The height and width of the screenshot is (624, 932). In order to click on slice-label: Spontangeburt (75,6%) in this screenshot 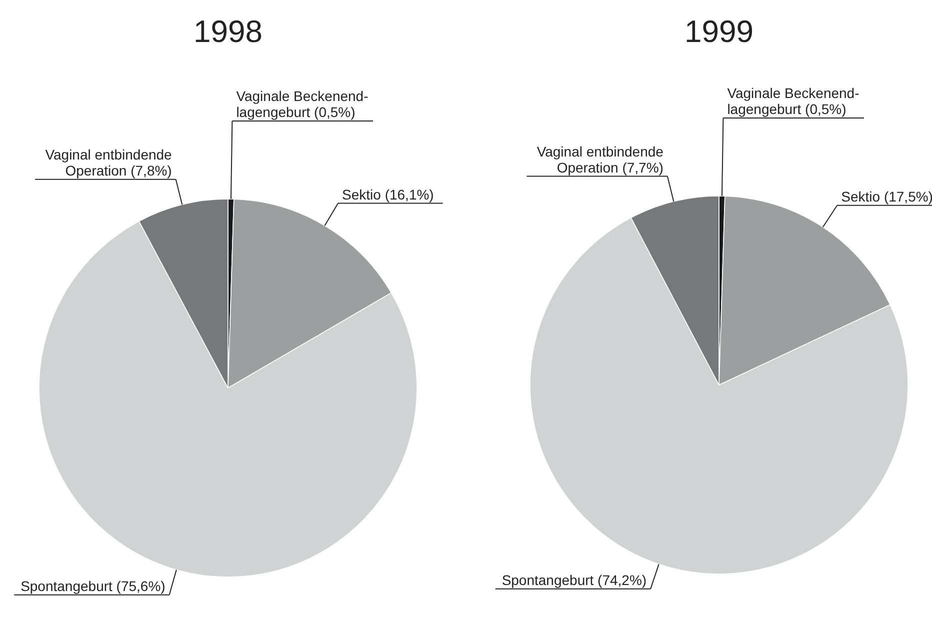, I will do `click(93, 586)`.